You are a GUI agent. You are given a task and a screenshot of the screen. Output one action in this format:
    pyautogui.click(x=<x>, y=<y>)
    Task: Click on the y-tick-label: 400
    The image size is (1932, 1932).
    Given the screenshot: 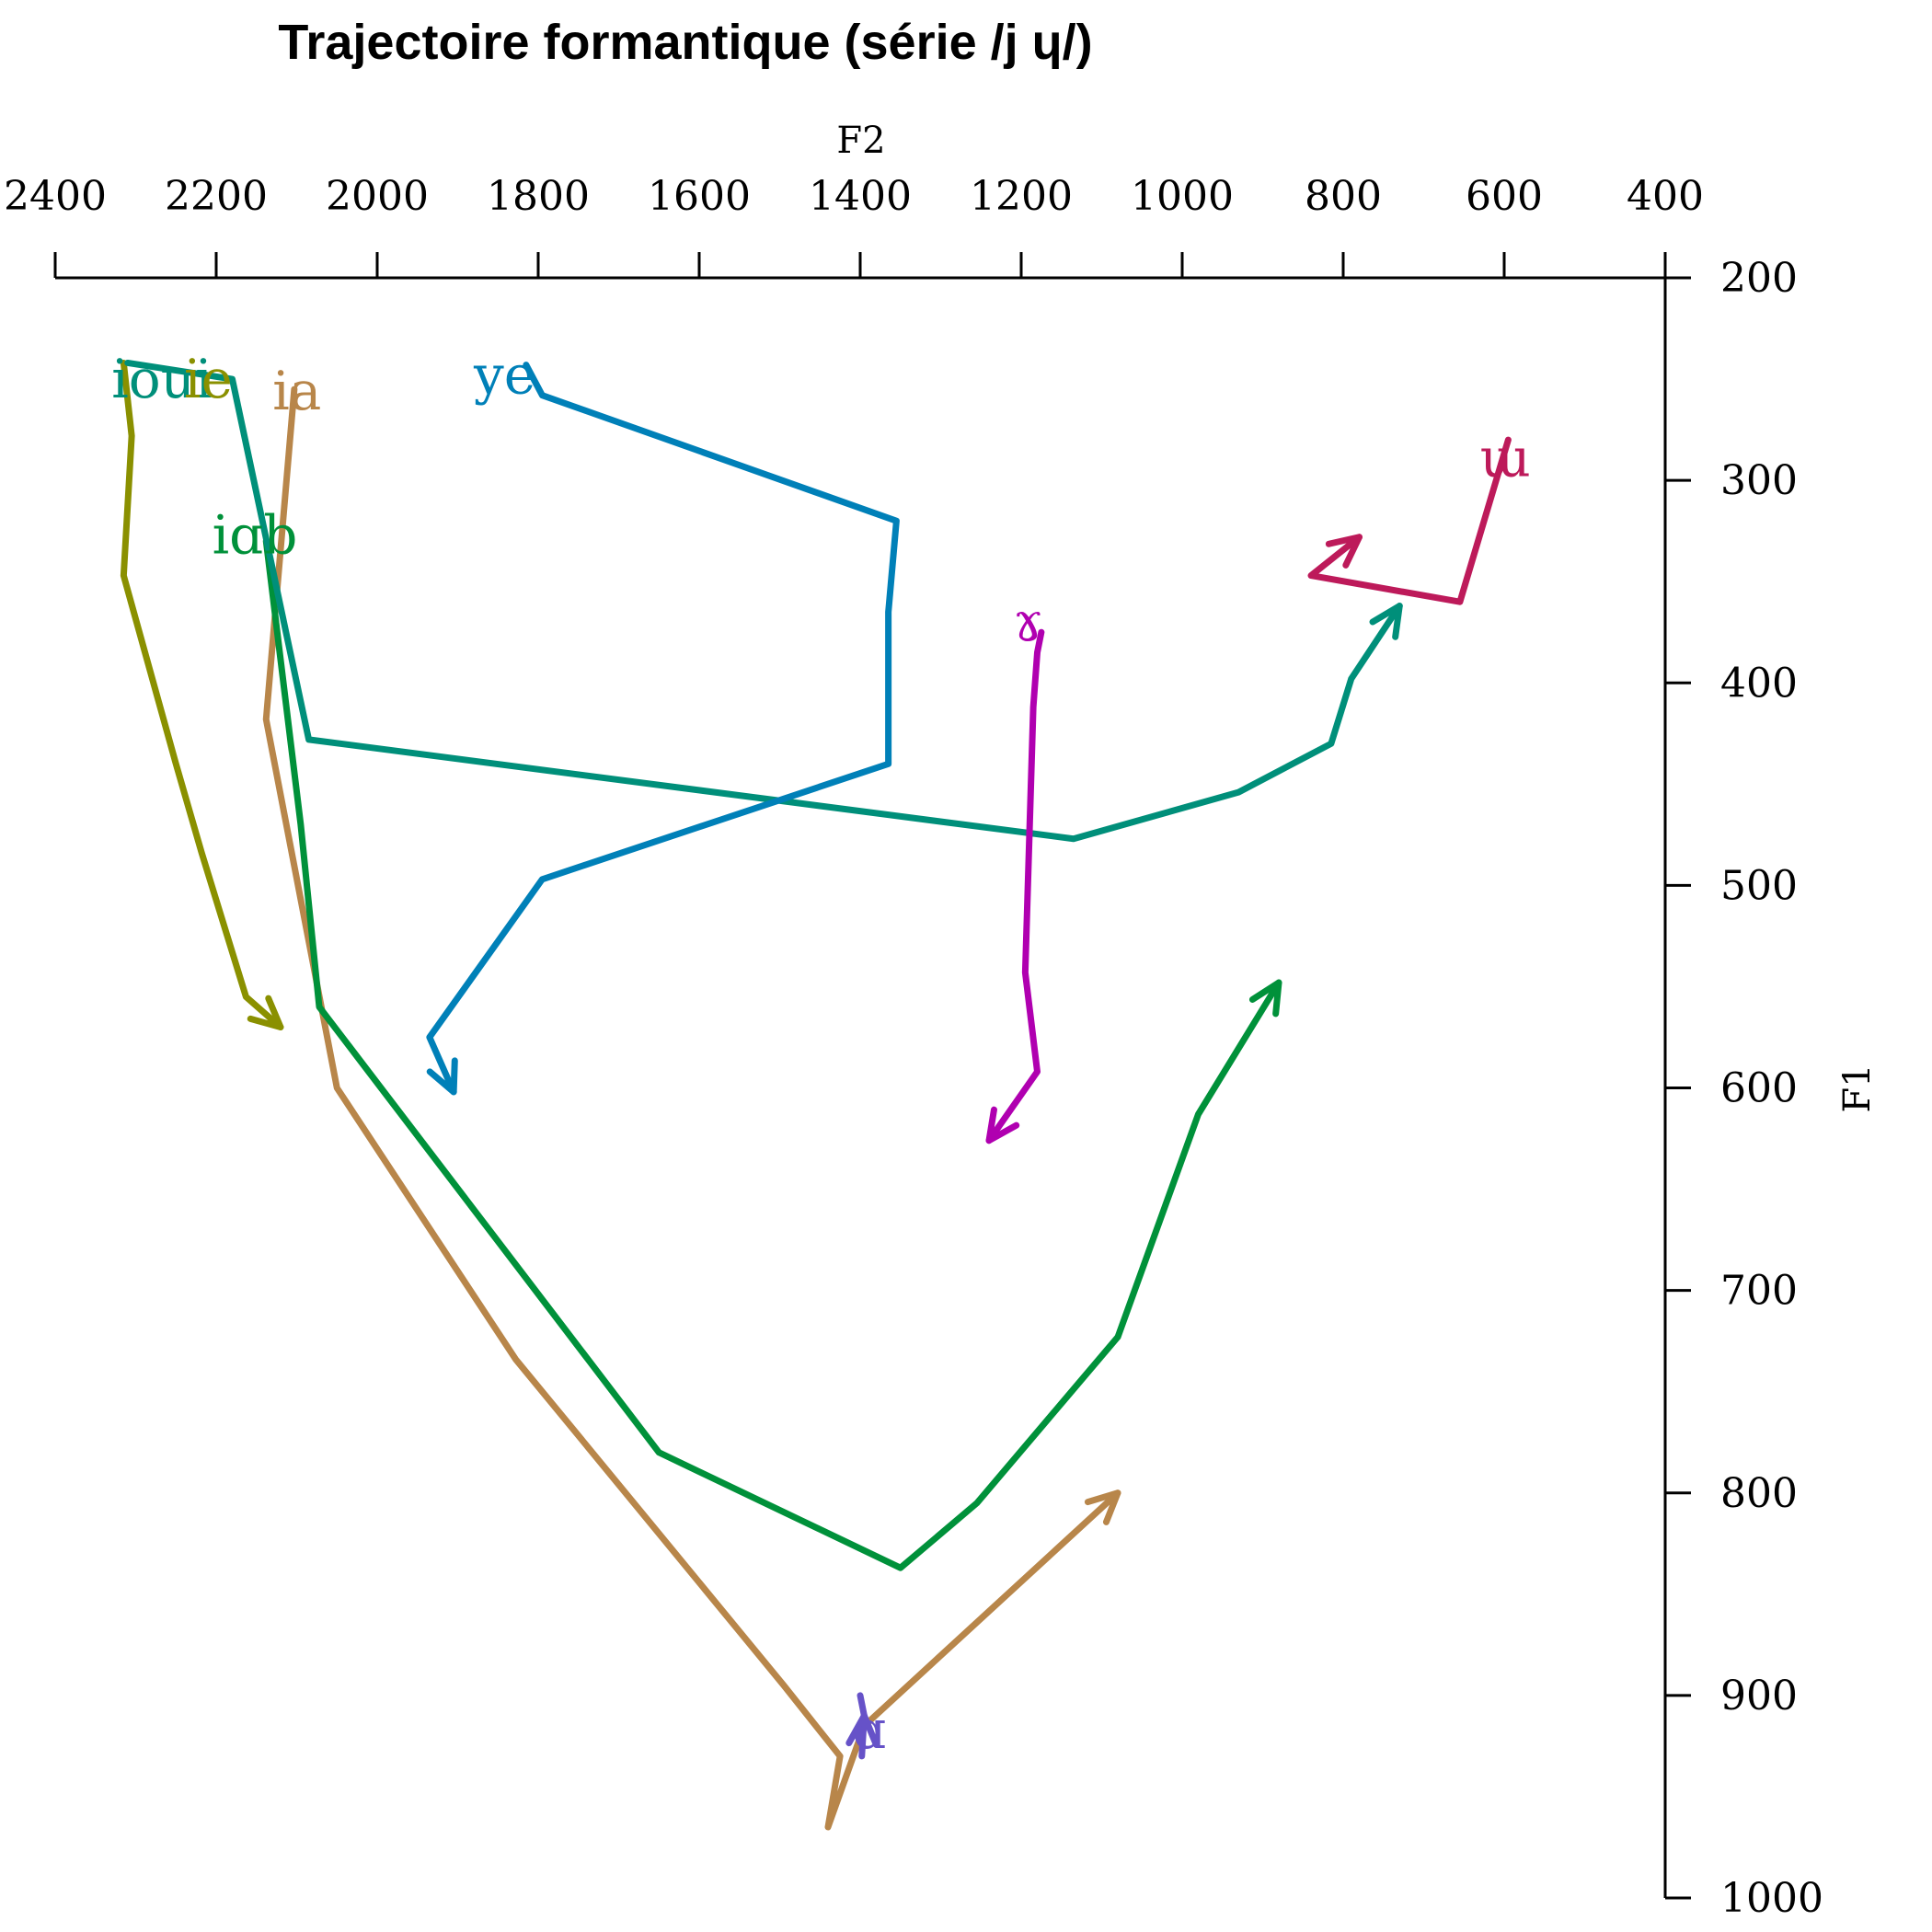 What is the action you would take?
    pyautogui.click(x=1759, y=683)
    